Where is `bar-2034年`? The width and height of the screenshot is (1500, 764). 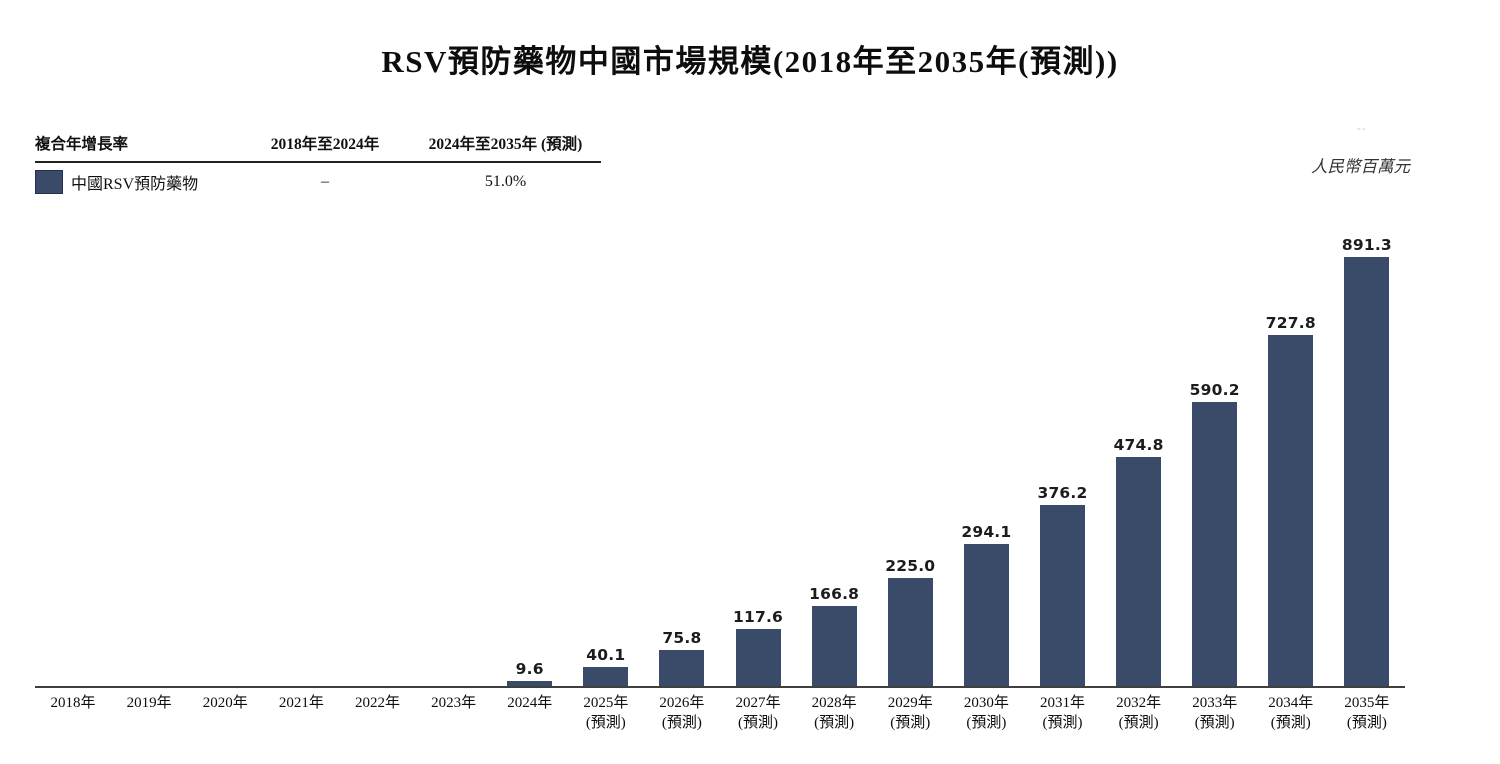
bar-2034年 is located at coordinates (1291, 510).